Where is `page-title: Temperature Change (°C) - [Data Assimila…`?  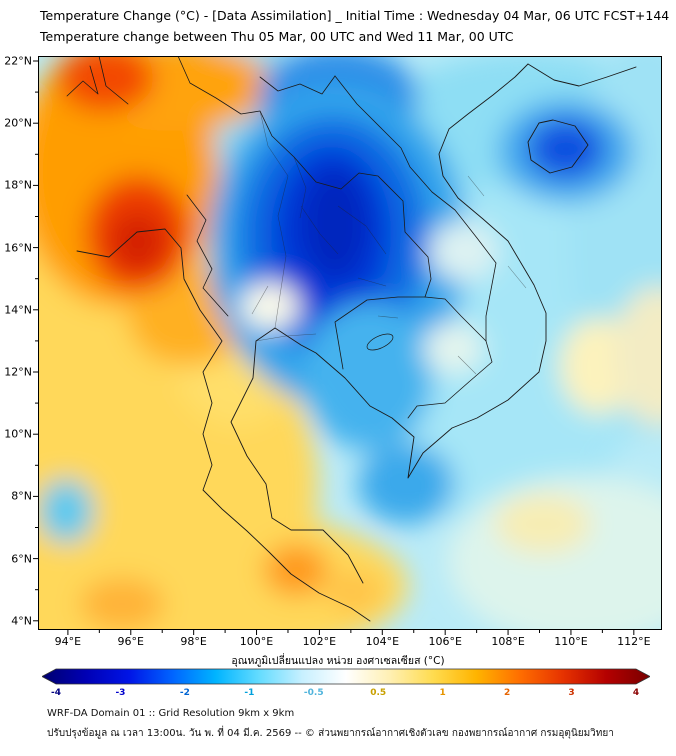 page-title: Temperature Change (°C) - [Data Assimila… is located at coordinates (355, 15).